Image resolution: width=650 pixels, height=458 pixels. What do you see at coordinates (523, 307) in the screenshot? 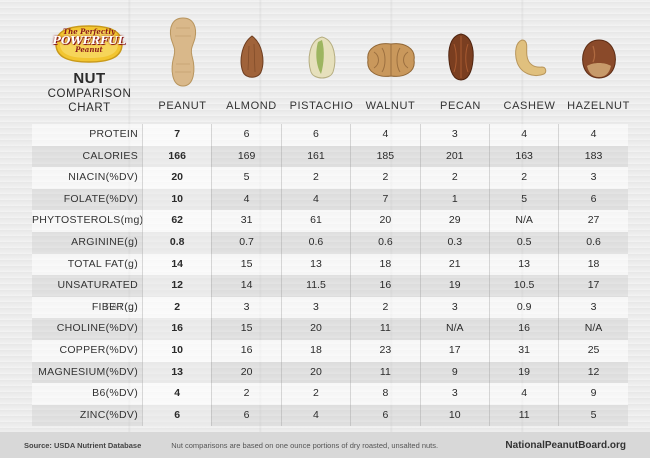
I see `table-cell: 0.9` at bounding box center [523, 307].